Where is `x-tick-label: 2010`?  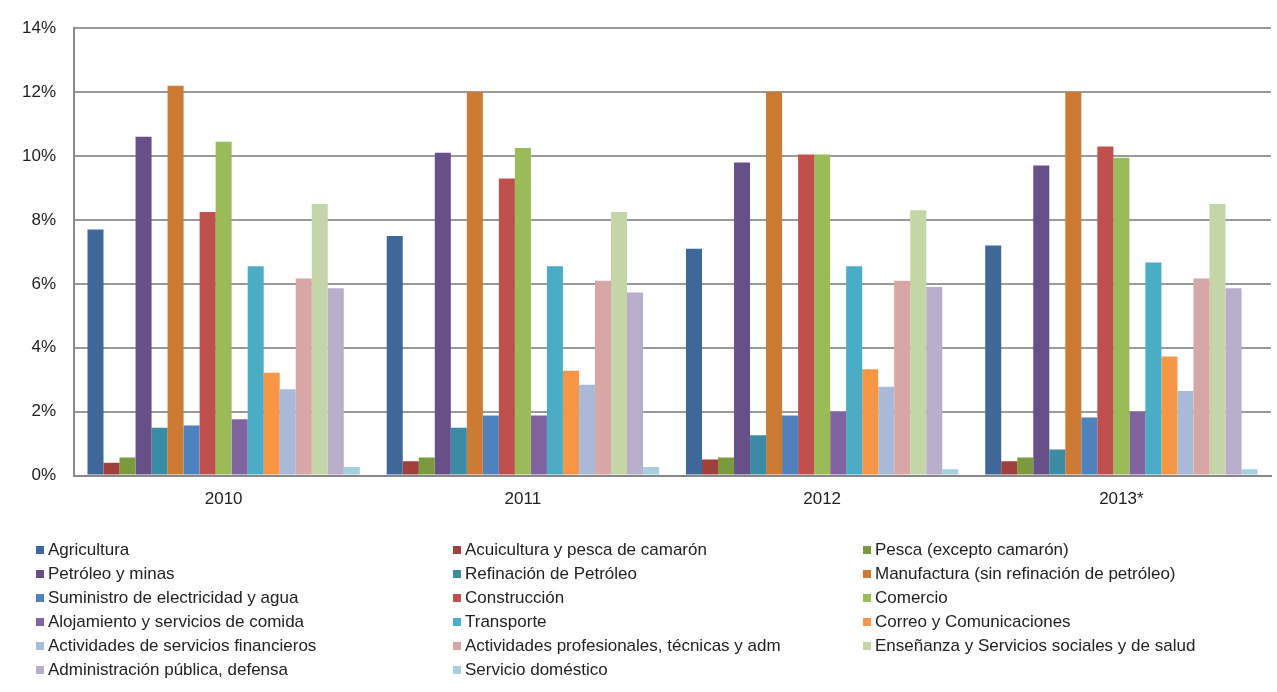 x-tick-label: 2010 is located at coordinates (223, 499).